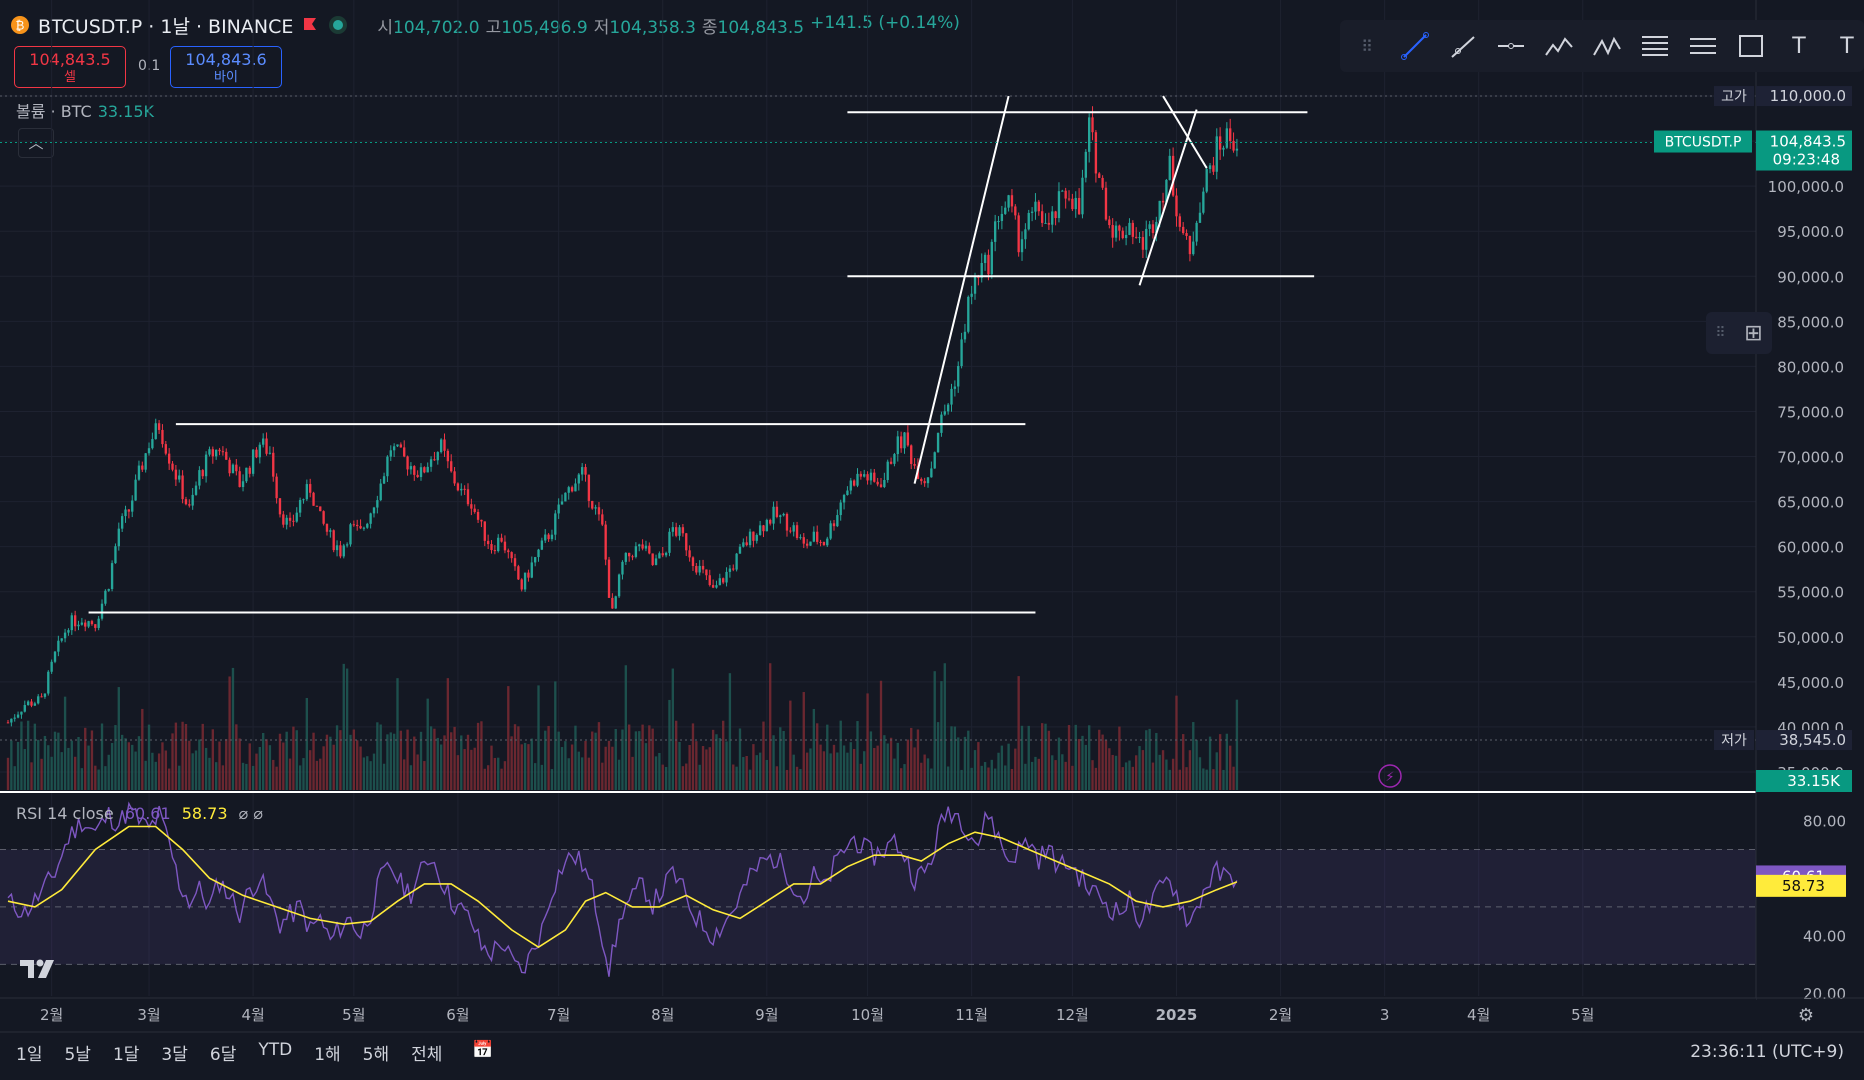  I want to click on period-1y: 1해, so click(327, 1055).